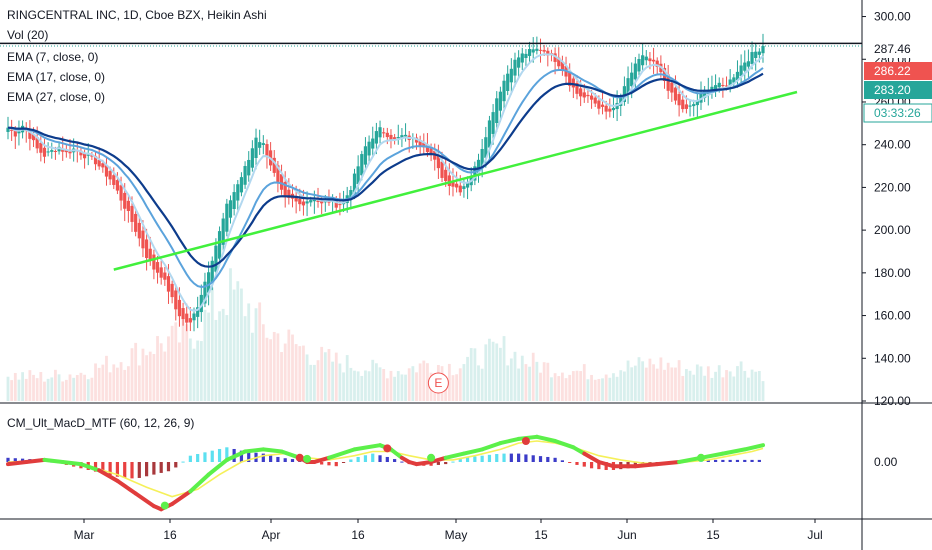 This screenshot has height=550, width=932. What do you see at coordinates (307, 458) in the screenshot?
I see `cross-dot` at bounding box center [307, 458].